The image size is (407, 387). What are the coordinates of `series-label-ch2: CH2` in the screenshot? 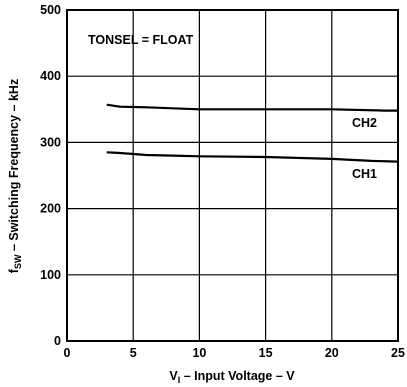 It's located at (364, 123).